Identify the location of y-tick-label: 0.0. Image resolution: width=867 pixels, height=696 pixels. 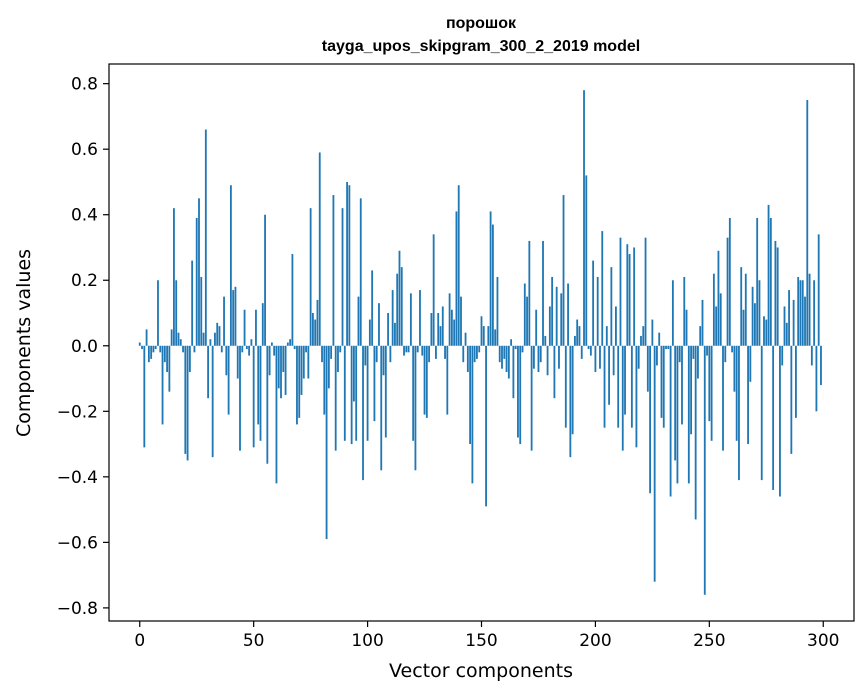
(84, 347).